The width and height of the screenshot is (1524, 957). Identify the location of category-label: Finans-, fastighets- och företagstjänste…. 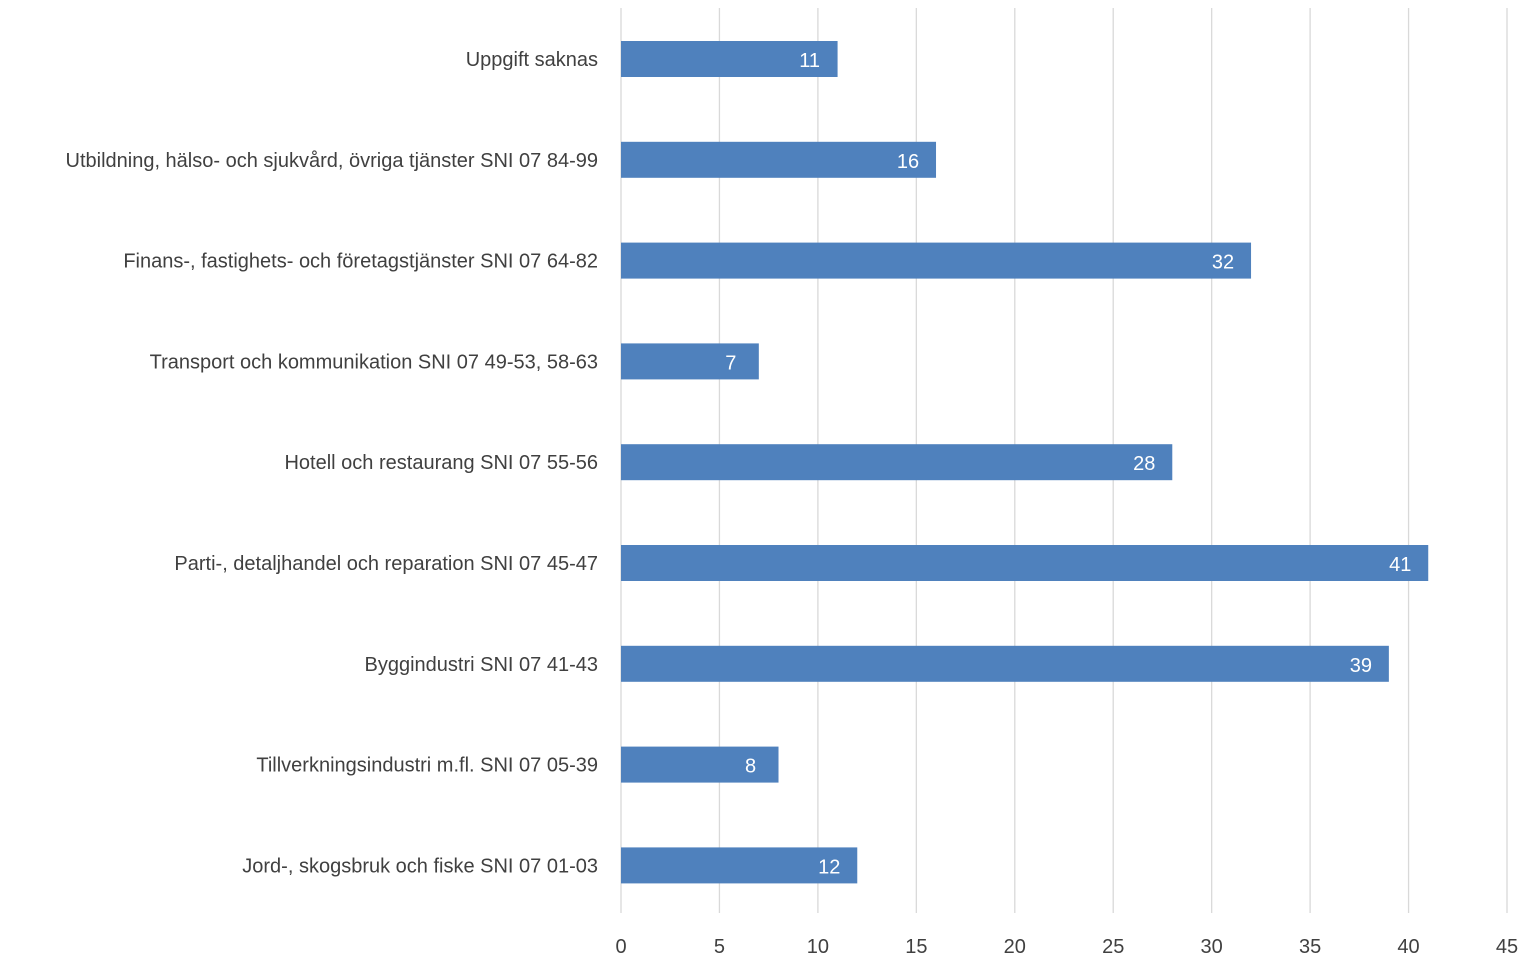
(360, 262).